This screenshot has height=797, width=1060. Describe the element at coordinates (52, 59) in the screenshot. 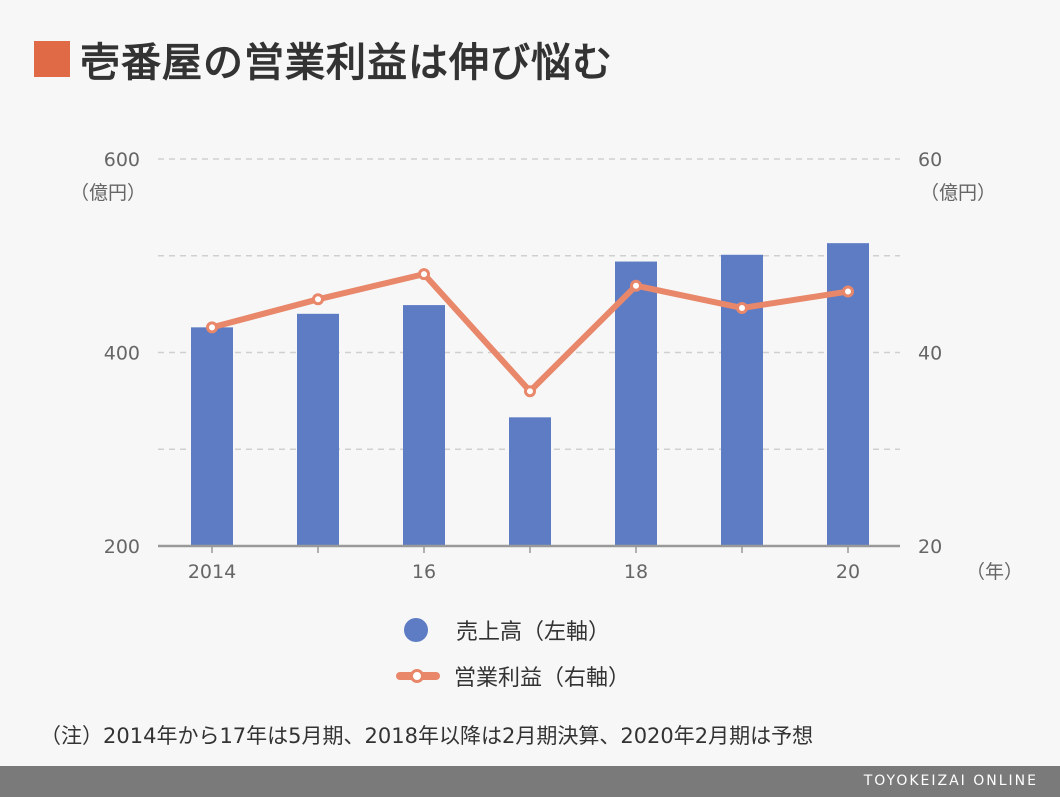

I see `title-marker-icon` at that location.